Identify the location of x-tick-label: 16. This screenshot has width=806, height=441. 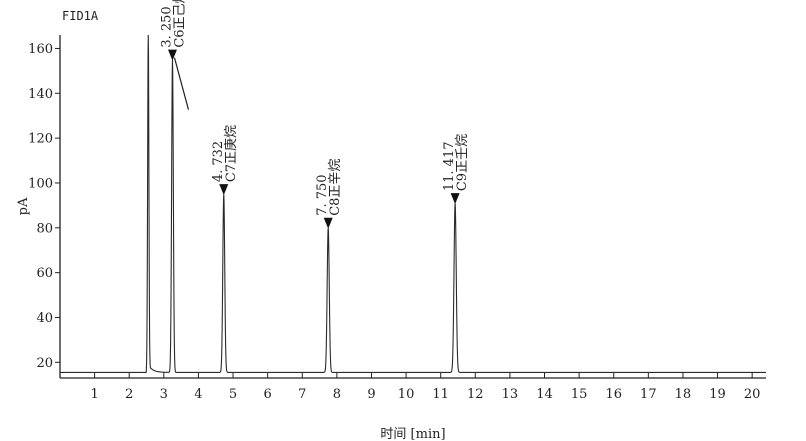
(613, 394).